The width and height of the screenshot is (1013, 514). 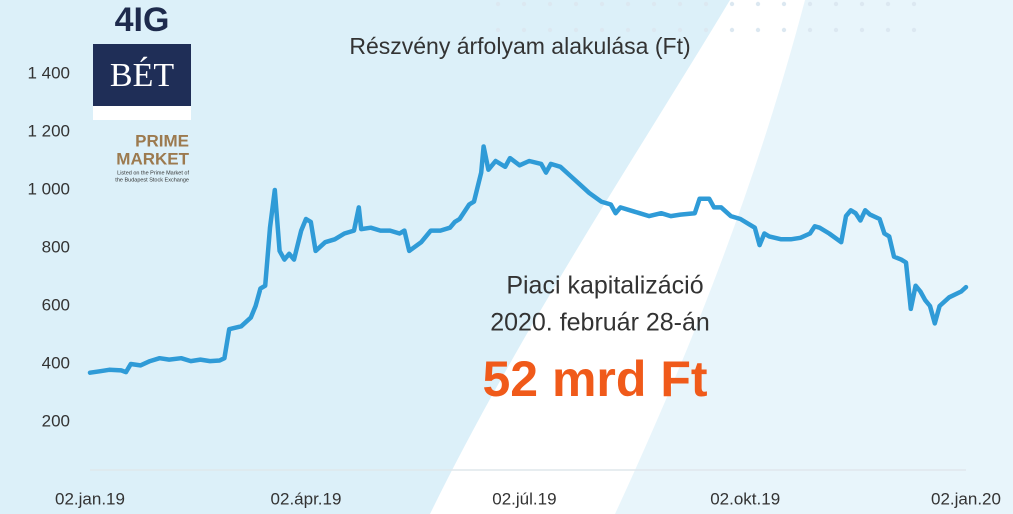 I want to click on annotation: Piaci kapitalizáció, so click(x=604, y=286).